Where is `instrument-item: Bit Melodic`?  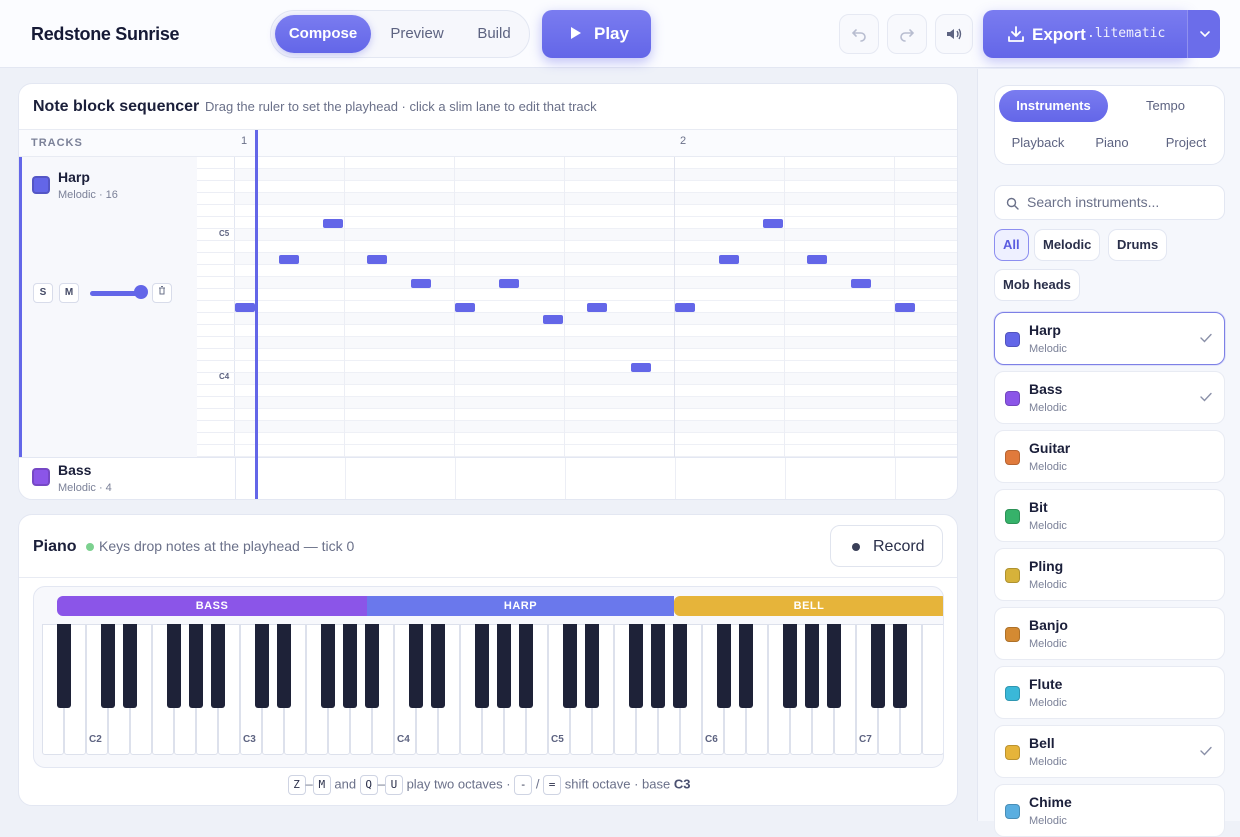
instrument-item: Bit Melodic is located at coordinates (1109, 515).